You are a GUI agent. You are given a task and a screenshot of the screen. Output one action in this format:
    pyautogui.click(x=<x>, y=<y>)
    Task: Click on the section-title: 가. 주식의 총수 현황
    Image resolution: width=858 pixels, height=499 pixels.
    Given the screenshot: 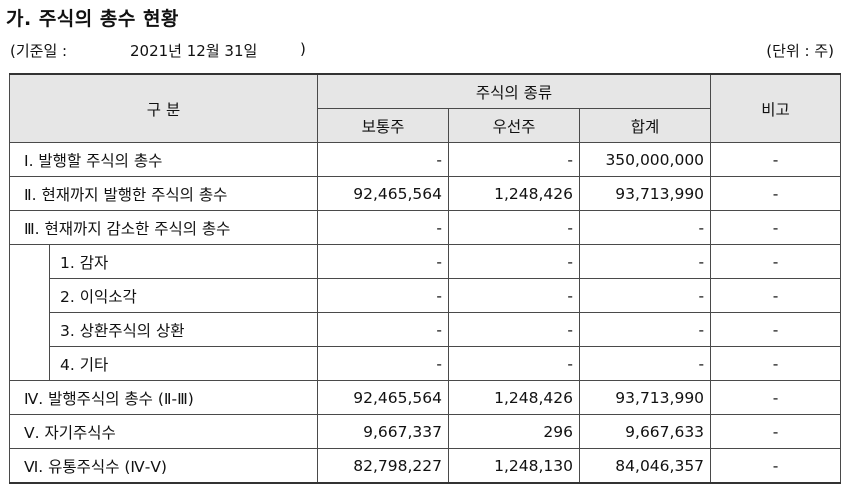 What is the action you would take?
    pyautogui.click(x=92, y=19)
    